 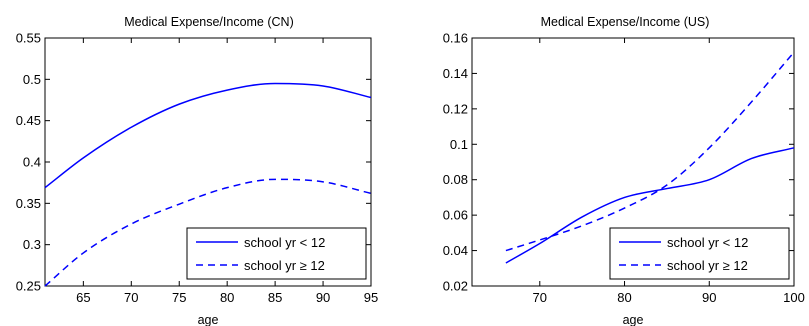 I want to click on y-tick-label: 0.14, so click(x=455, y=73).